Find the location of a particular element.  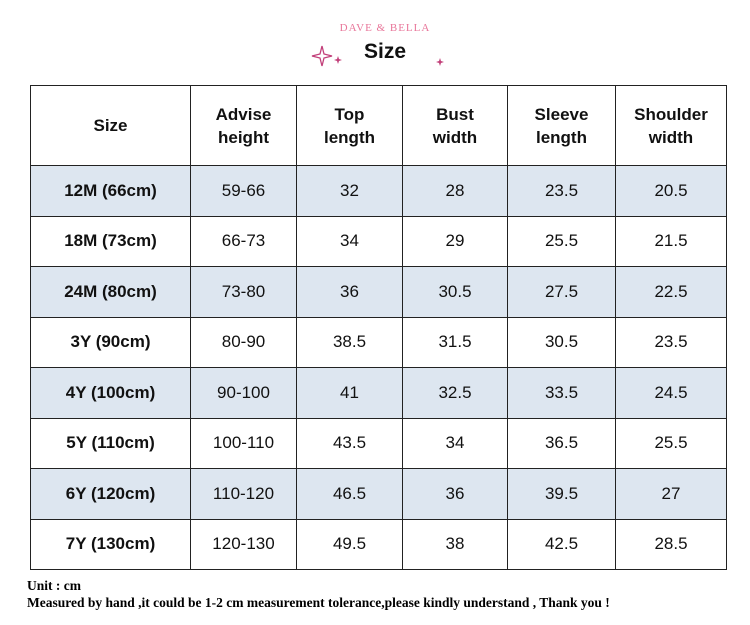

table-row: 24M (80cm) 73-80 36 30.5 27.5 22.5 is located at coordinates (378, 292).